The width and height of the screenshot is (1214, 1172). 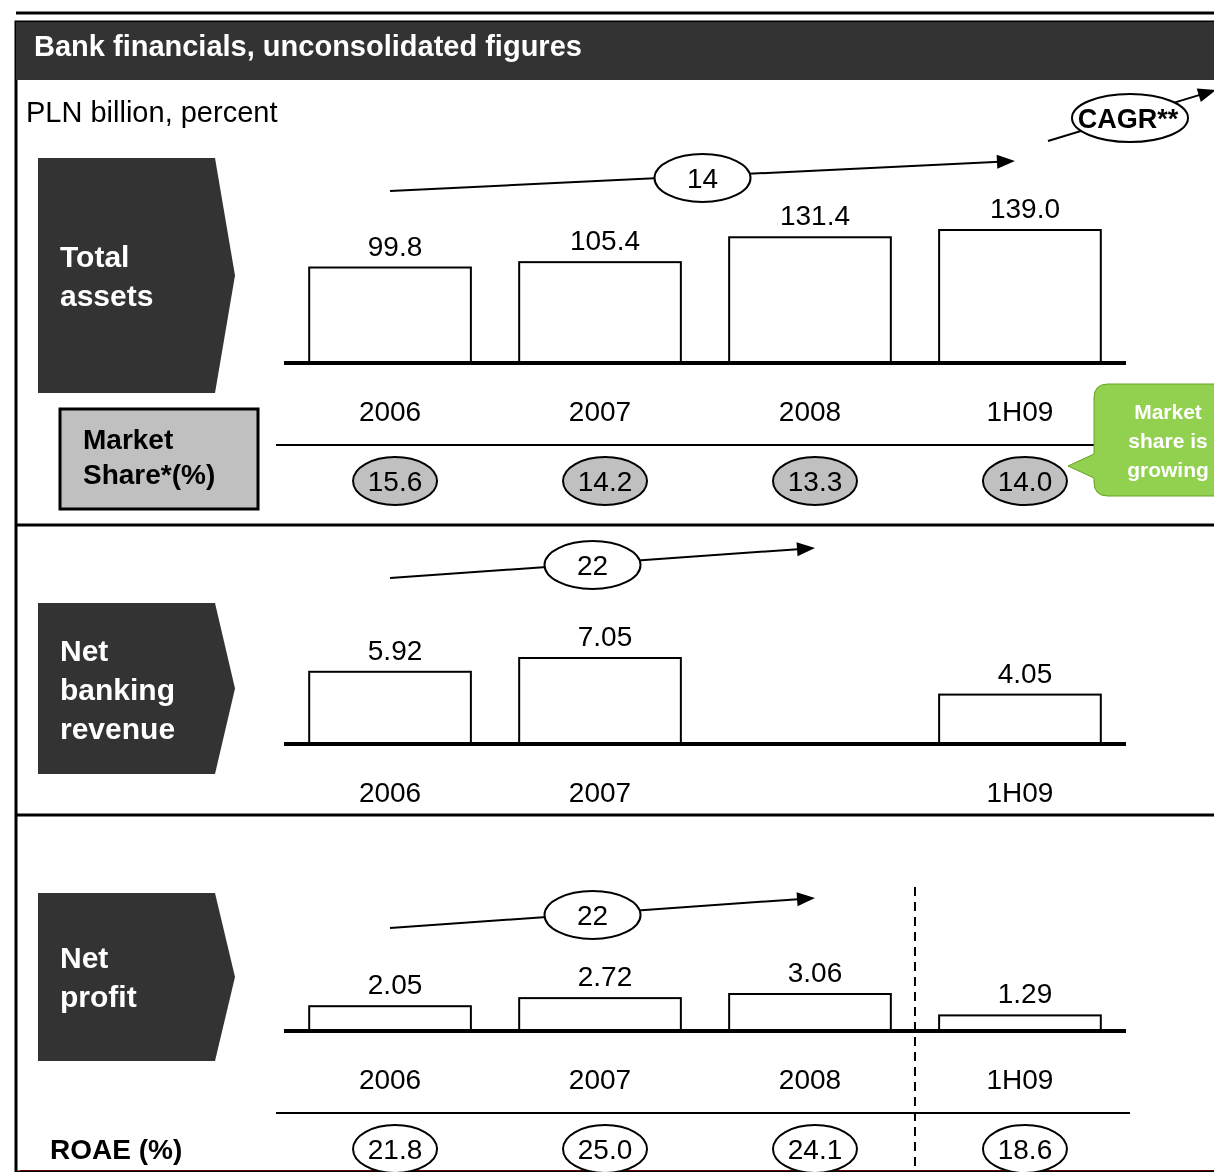 What do you see at coordinates (395, 246) in the screenshot?
I see `data-label: 99.8` at bounding box center [395, 246].